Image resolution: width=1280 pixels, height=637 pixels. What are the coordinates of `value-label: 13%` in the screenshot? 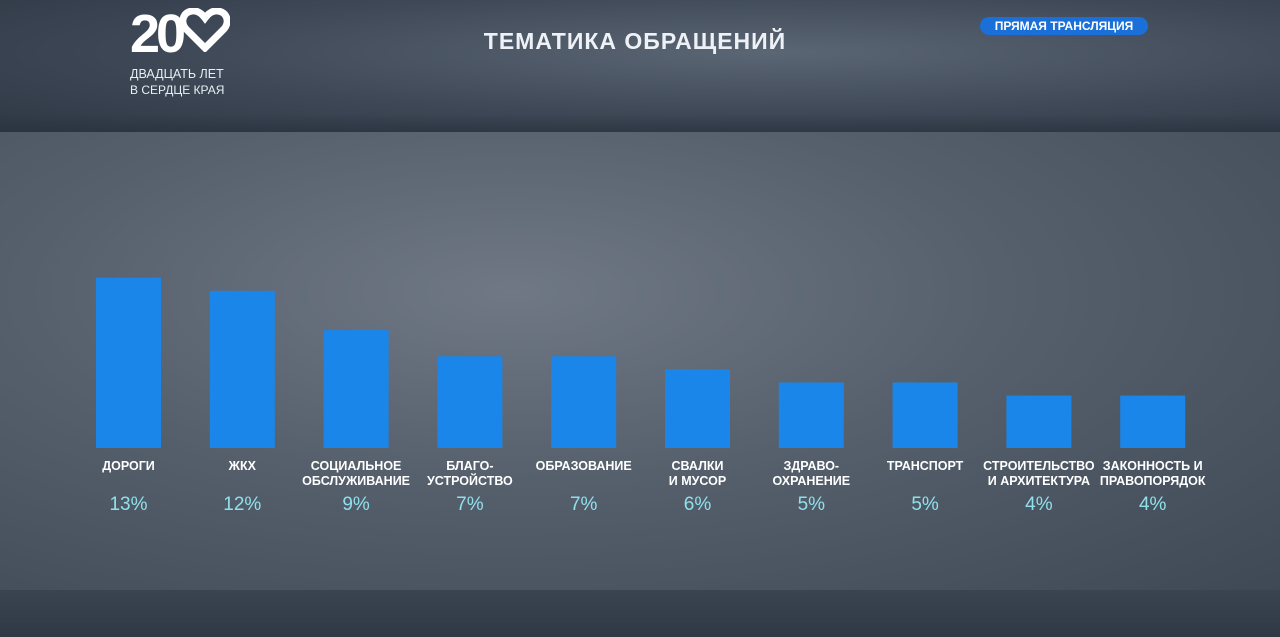 It's located at (128, 504).